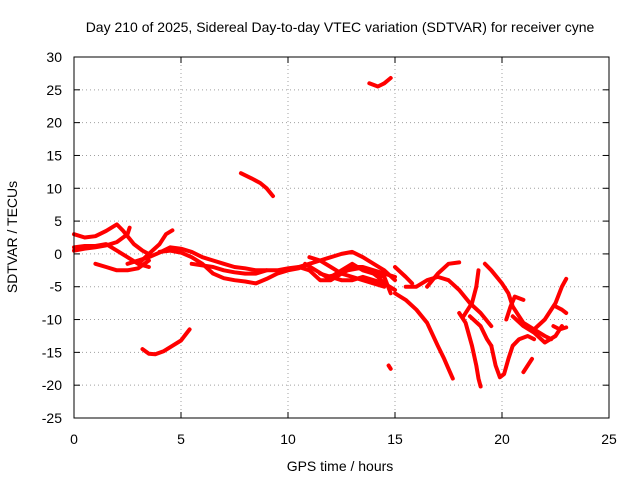 The width and height of the screenshot is (640, 480). I want to click on x-tick-label: 5, so click(181, 439).